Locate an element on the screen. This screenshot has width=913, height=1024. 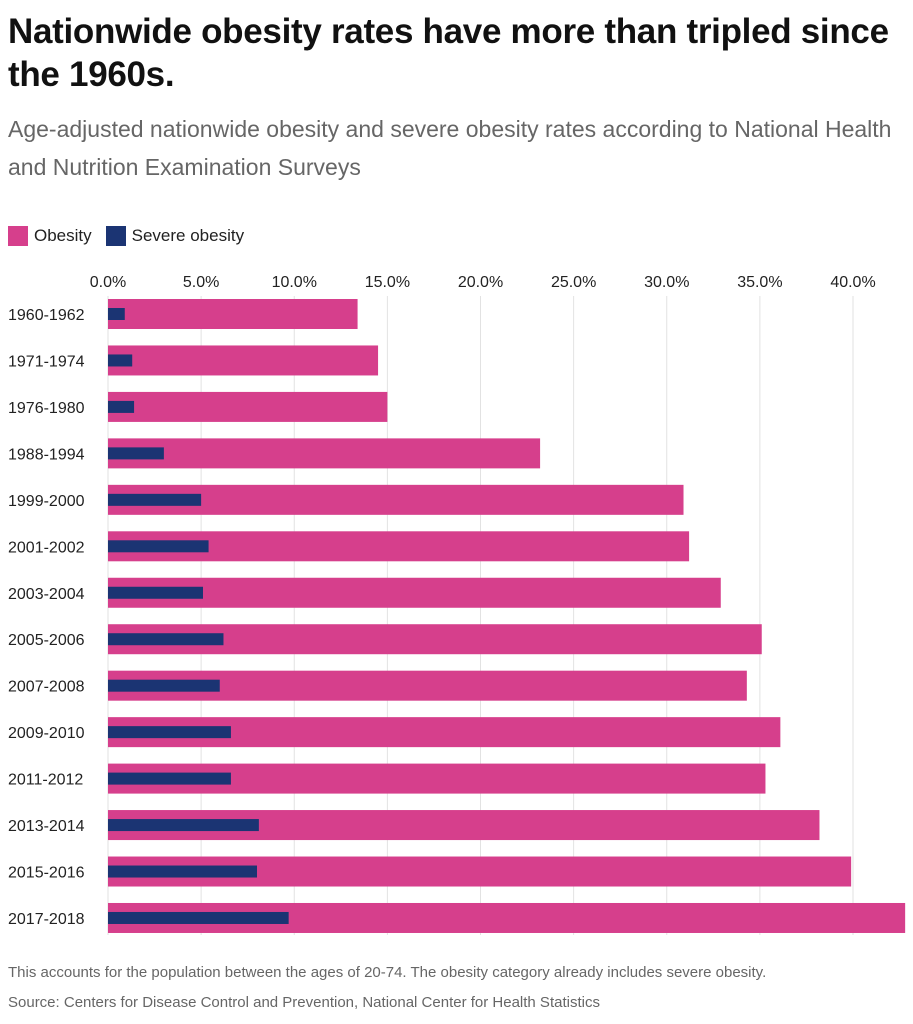
legend-label-obesity: Obesity is located at coordinates (63, 235).